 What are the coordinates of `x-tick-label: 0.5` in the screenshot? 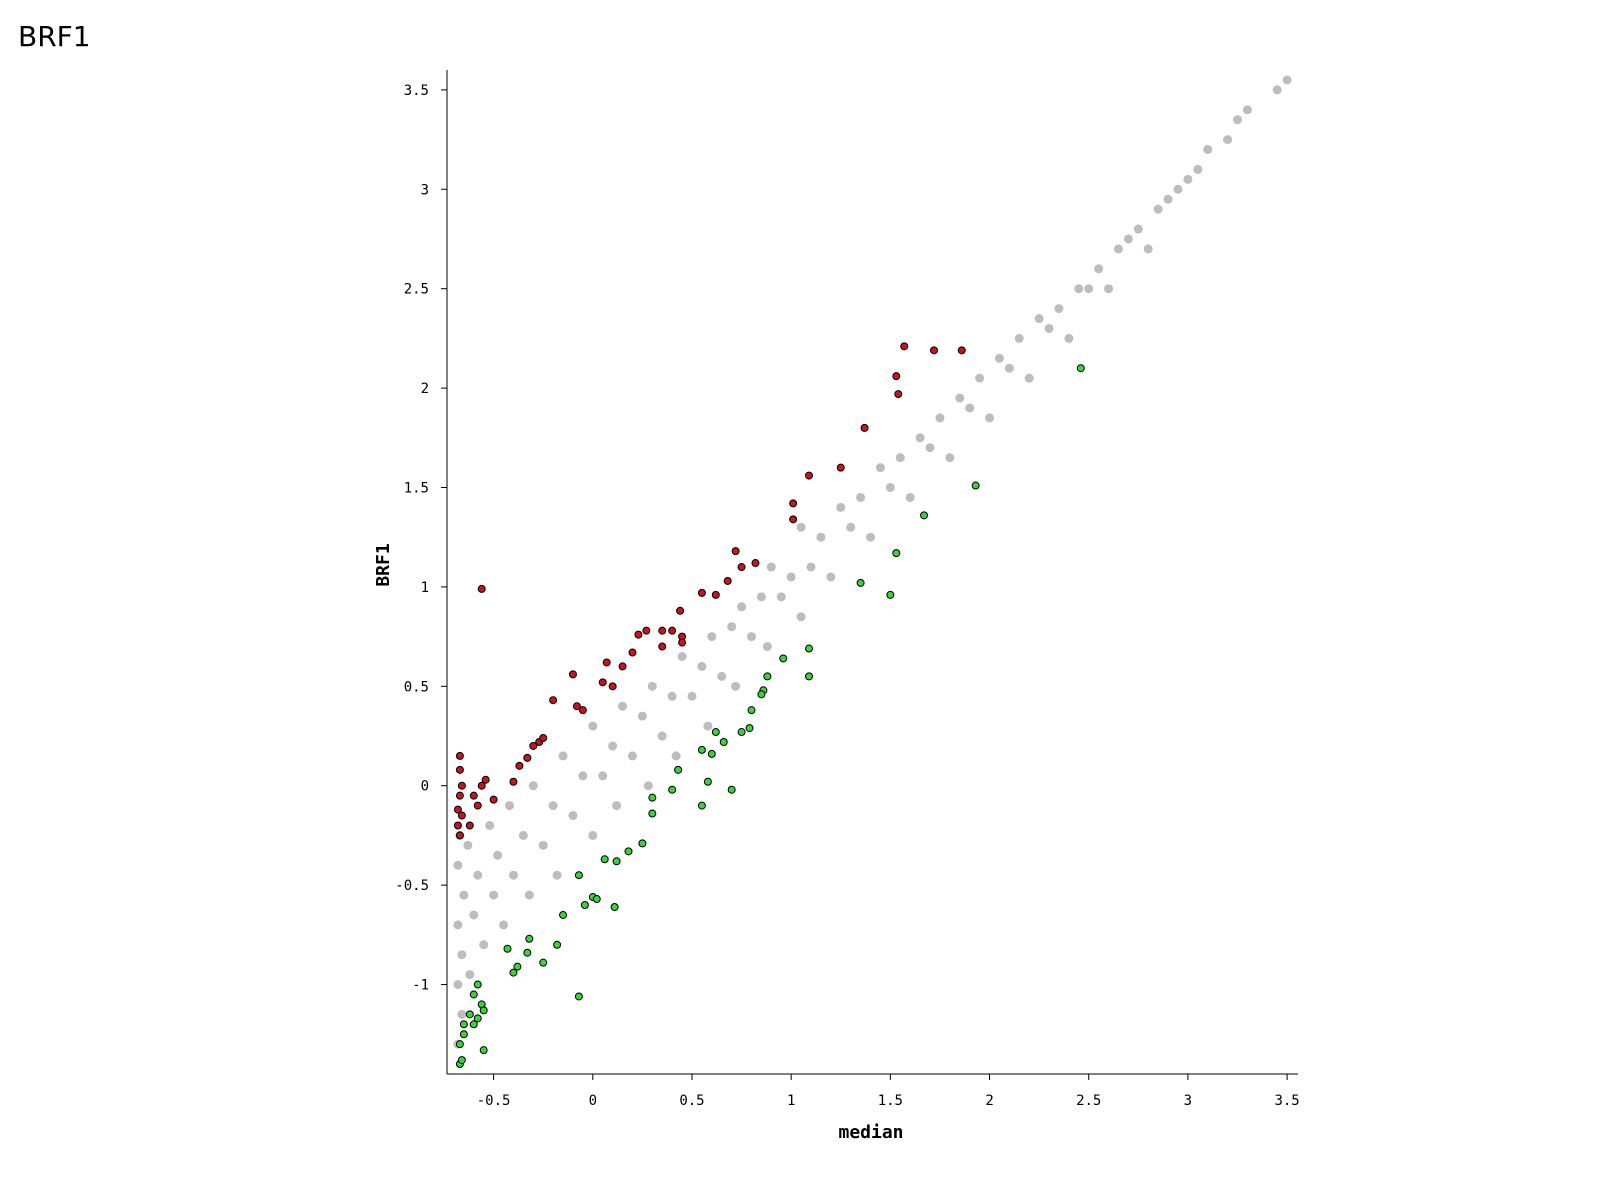 It's located at (691, 1101).